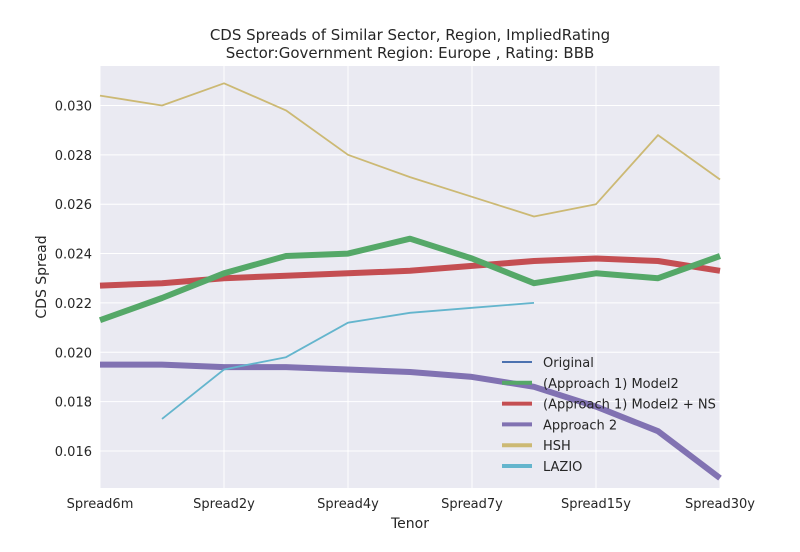  What do you see at coordinates (100, 504) in the screenshot?
I see `x-tick-label: Spread6m` at bounding box center [100, 504].